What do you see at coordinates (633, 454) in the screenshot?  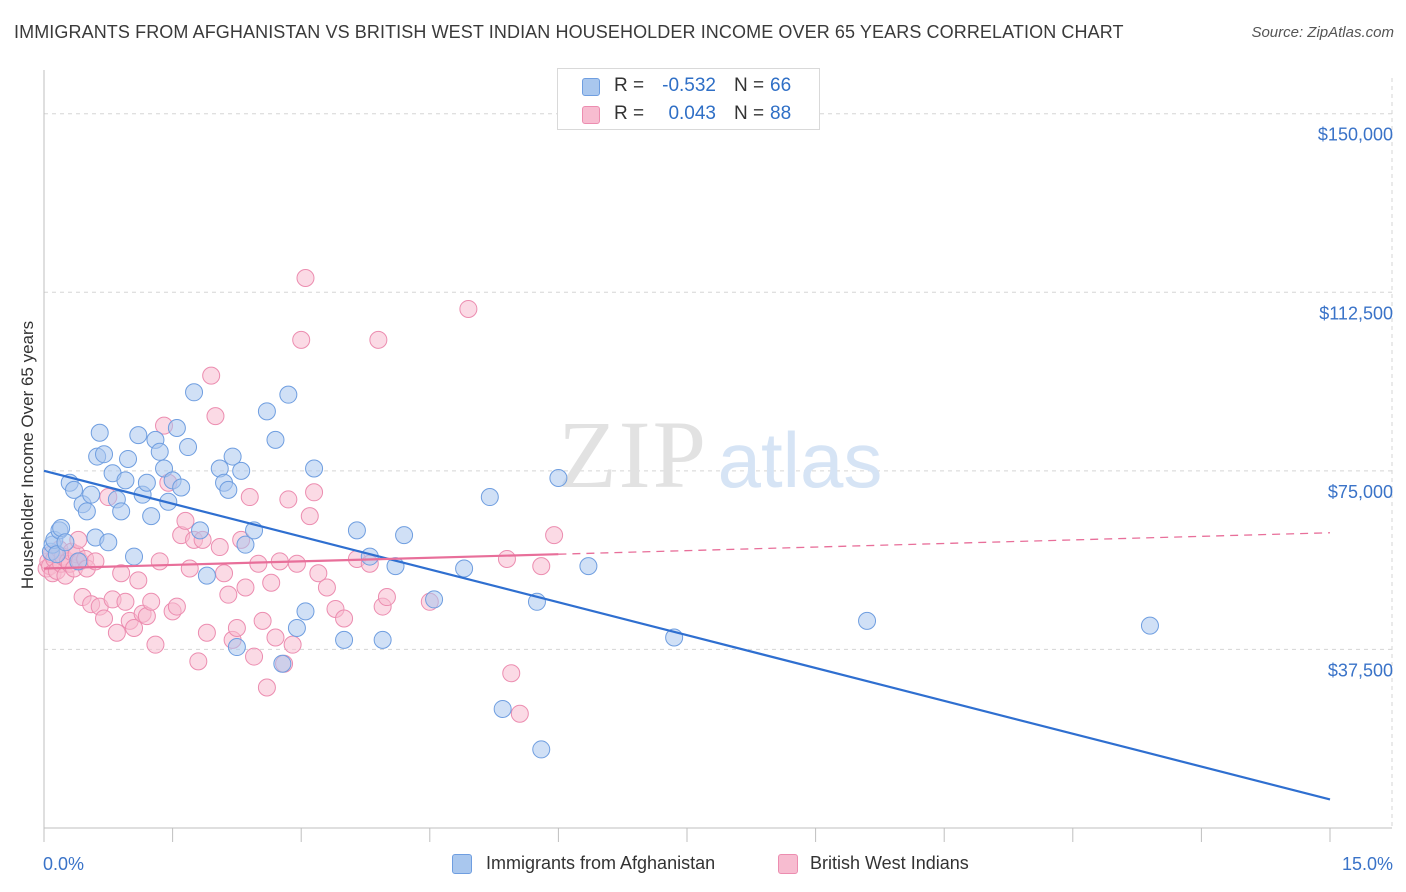 I see `watermark-zip: ZIP` at bounding box center [633, 454].